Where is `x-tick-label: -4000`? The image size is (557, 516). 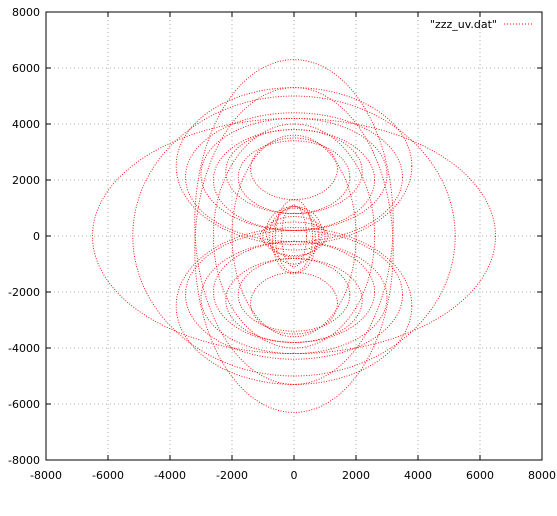
x-tick-label: -4000 is located at coordinates (170, 475).